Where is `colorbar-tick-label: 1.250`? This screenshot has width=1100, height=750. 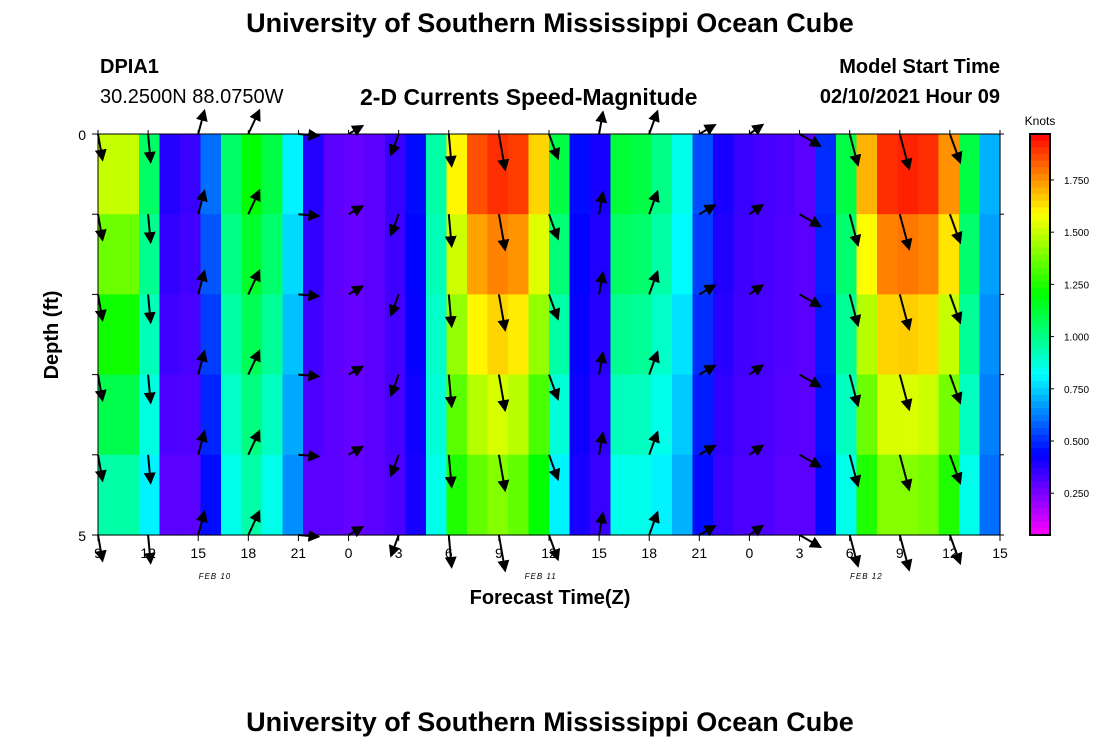
colorbar-tick-label: 1.250 is located at coordinates (1076, 285).